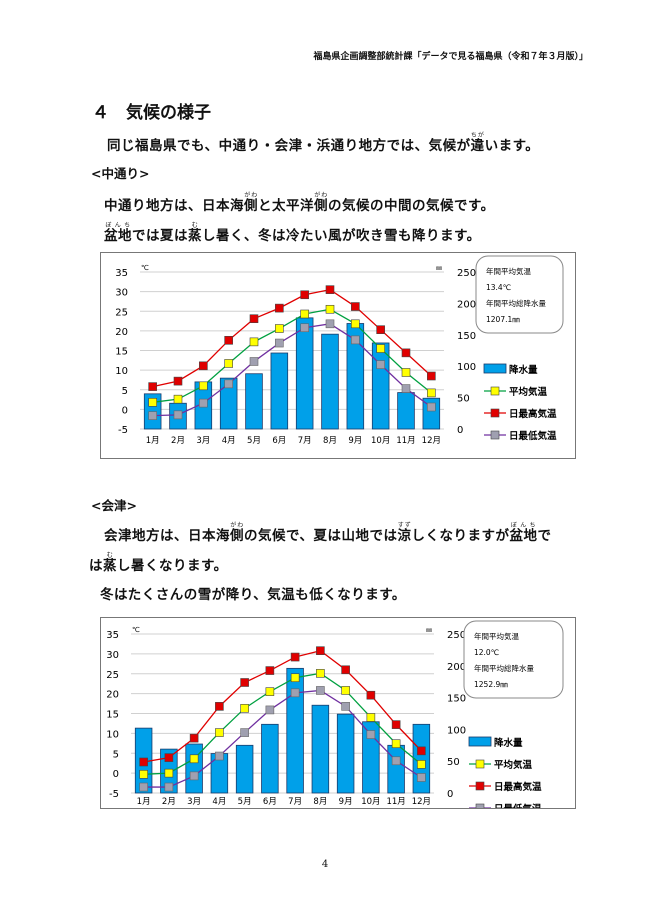  What do you see at coordinates (456, 635) in the screenshot?
I see `right-axis-tick-label: 250` at bounding box center [456, 635].